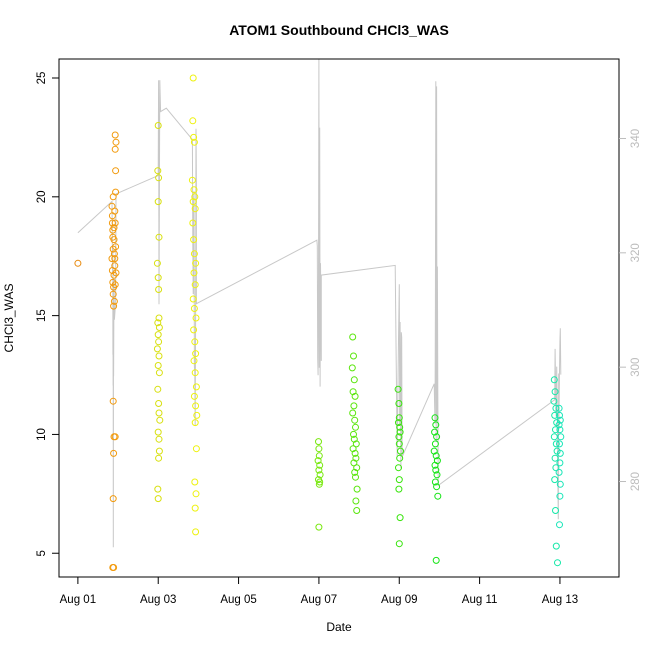 Image resolution: width=650 pixels, height=650 pixels. What do you see at coordinates (339, 627) in the screenshot?
I see `x-axis-label: Date` at bounding box center [339, 627].